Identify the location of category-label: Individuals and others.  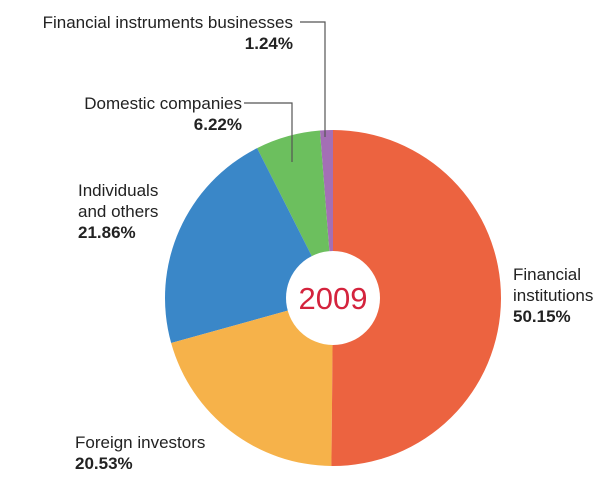
(118, 201).